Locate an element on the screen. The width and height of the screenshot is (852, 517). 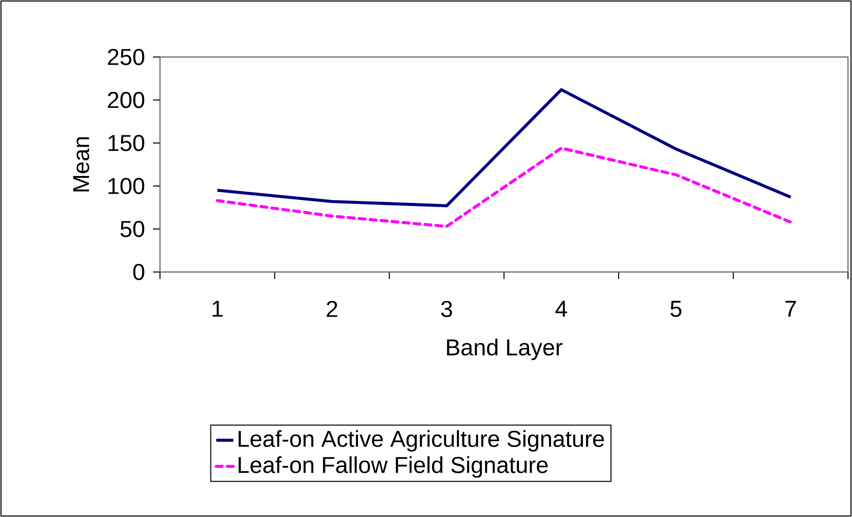
legend-label: Leaf-on Active Agriculture Signature is located at coordinates (421, 441).